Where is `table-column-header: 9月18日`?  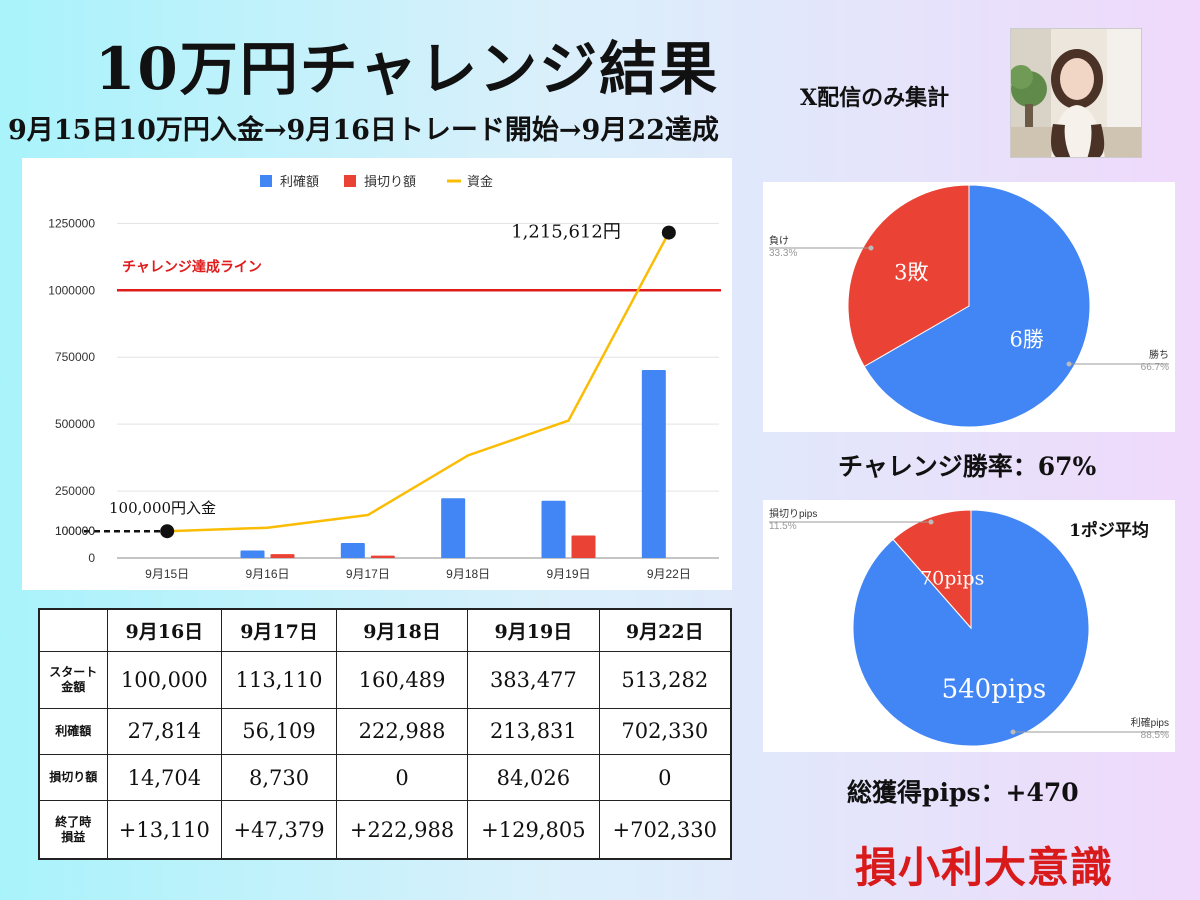
table-column-header: 9月18日 is located at coordinates (402, 630).